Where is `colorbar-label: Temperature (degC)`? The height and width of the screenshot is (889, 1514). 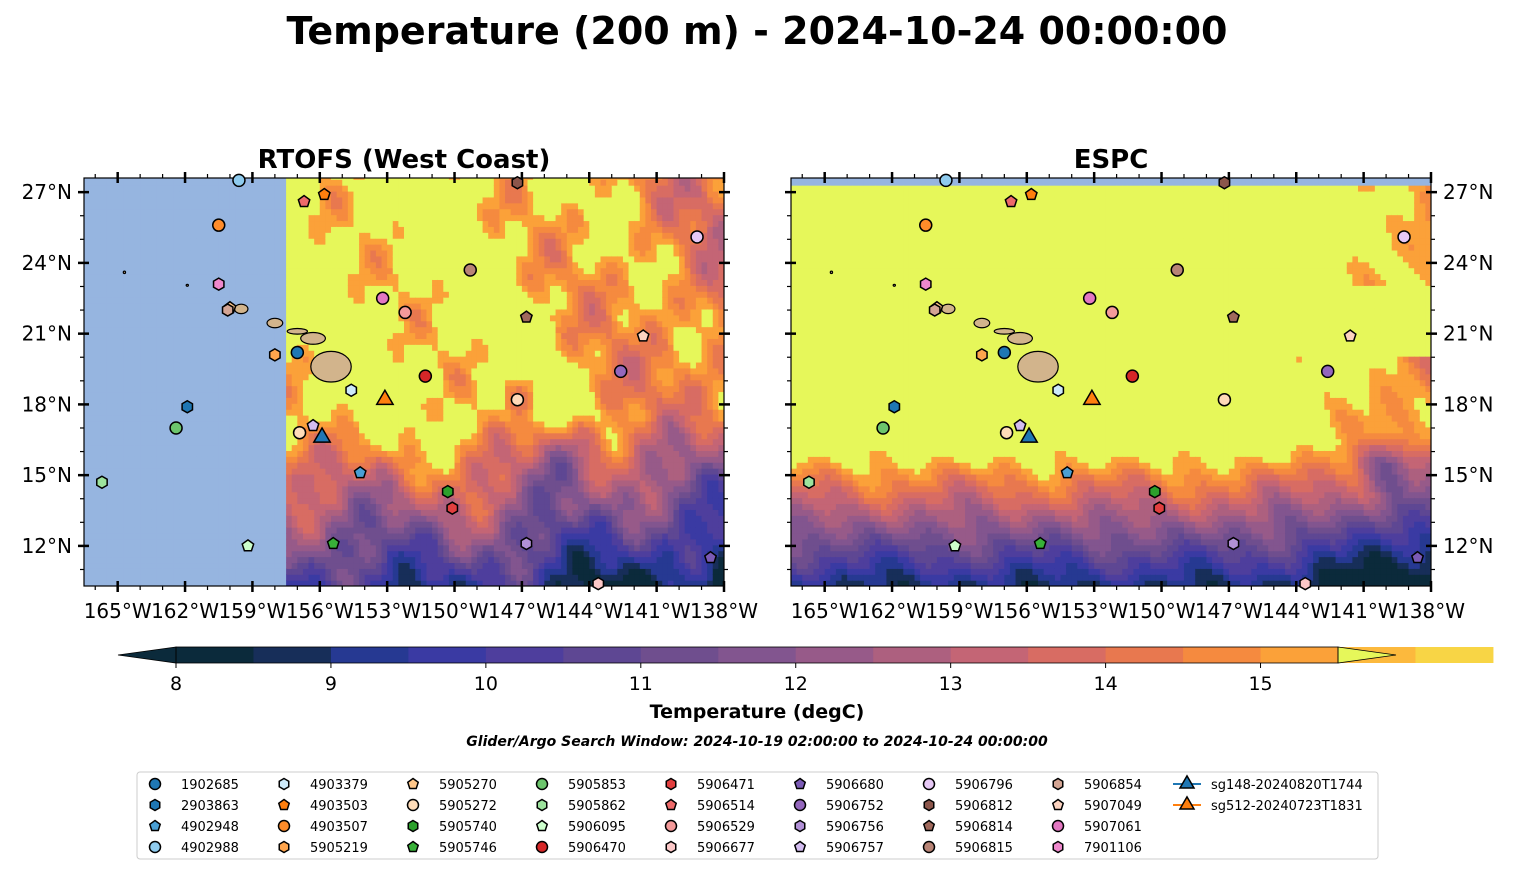 colorbar-label: Temperature (degC) is located at coordinates (757, 712).